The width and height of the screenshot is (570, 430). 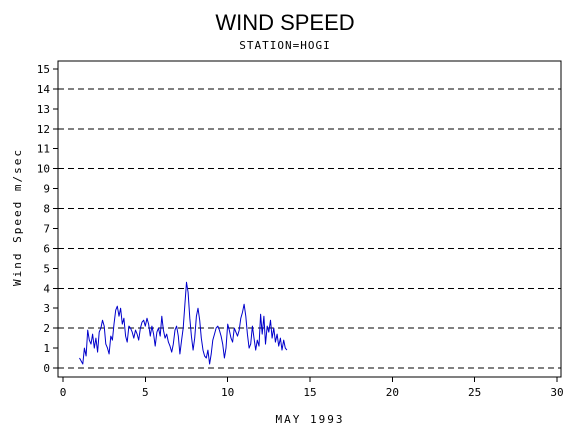 I want to click on y-tick-label-15: 15, so click(x=43, y=69).